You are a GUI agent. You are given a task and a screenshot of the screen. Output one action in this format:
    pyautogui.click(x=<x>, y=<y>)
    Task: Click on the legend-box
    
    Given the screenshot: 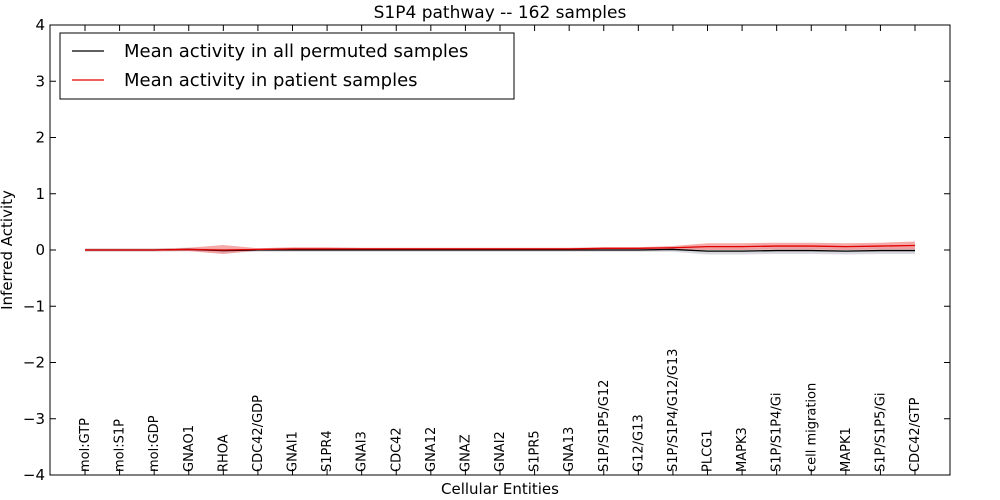 What is the action you would take?
    pyautogui.click(x=287, y=66)
    